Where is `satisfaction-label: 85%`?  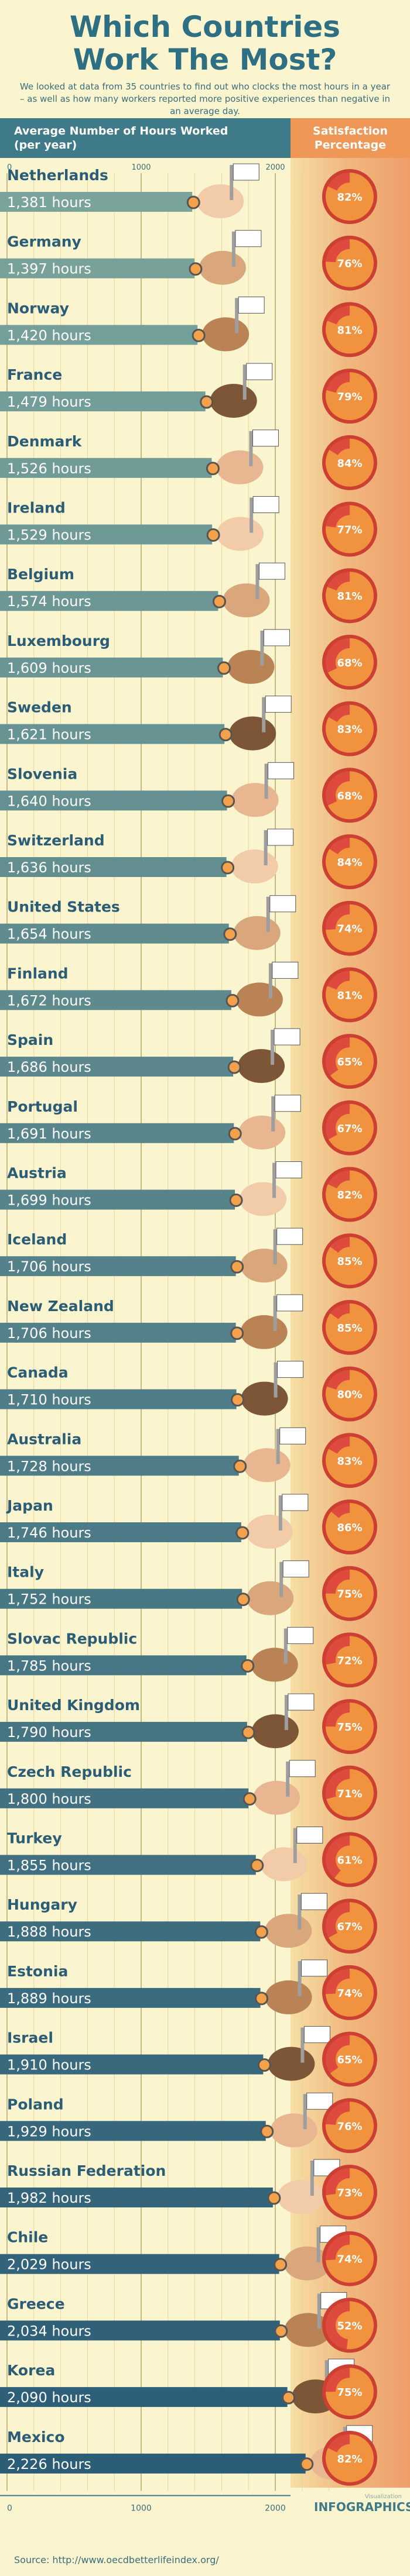 satisfaction-label: 85% is located at coordinates (350, 1262).